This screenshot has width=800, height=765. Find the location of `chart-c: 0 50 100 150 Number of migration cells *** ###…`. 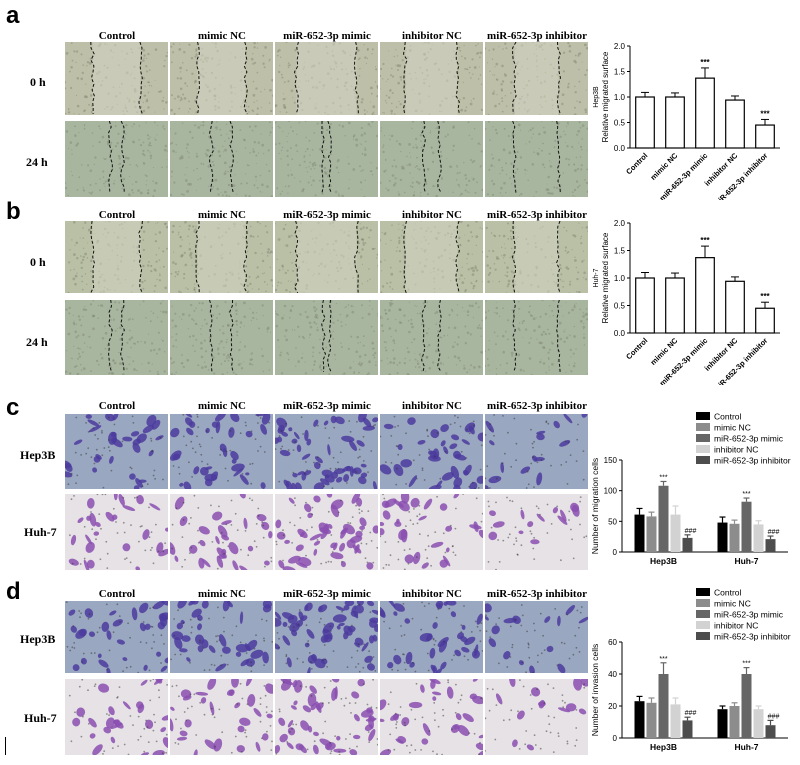

chart-c: 0 50 100 150 Number of migration cells *** ###… is located at coordinates (693, 493).